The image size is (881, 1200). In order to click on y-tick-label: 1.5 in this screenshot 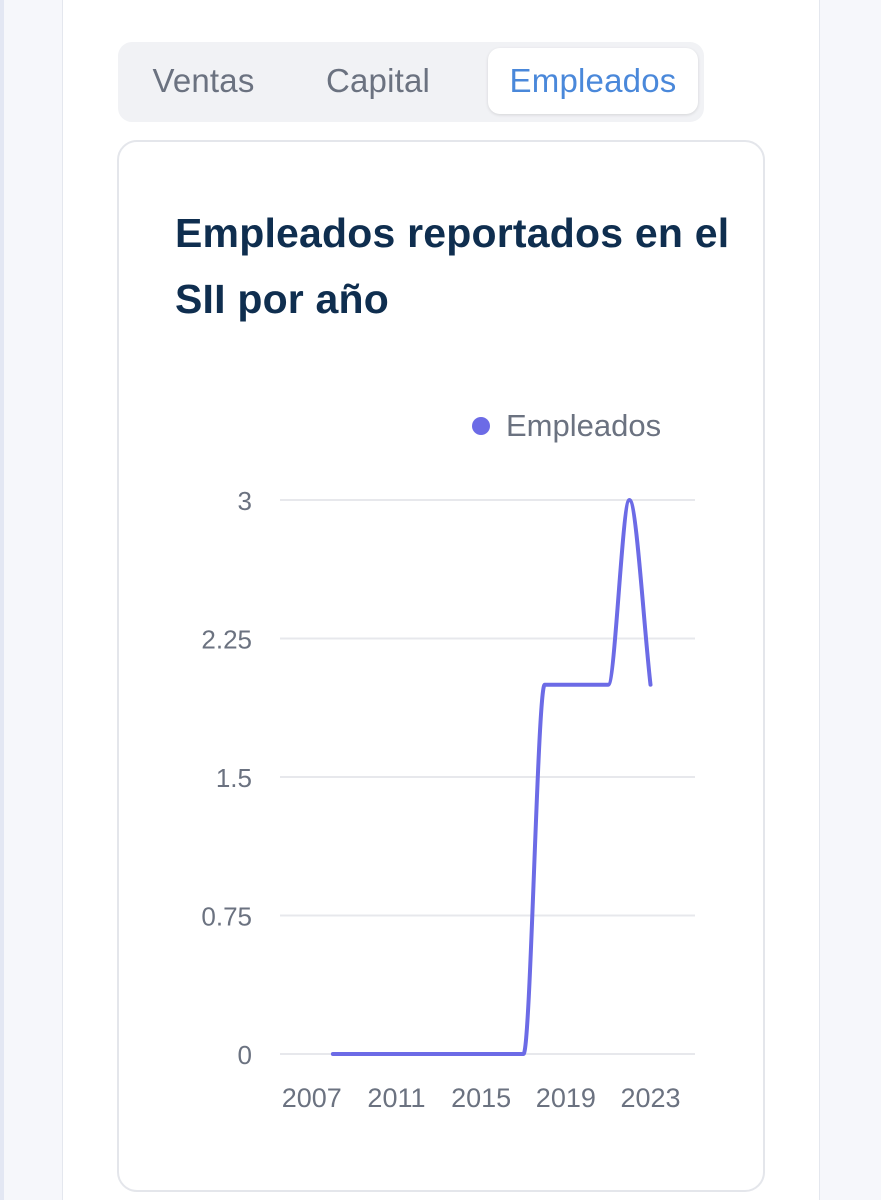, I will do `click(234, 778)`.